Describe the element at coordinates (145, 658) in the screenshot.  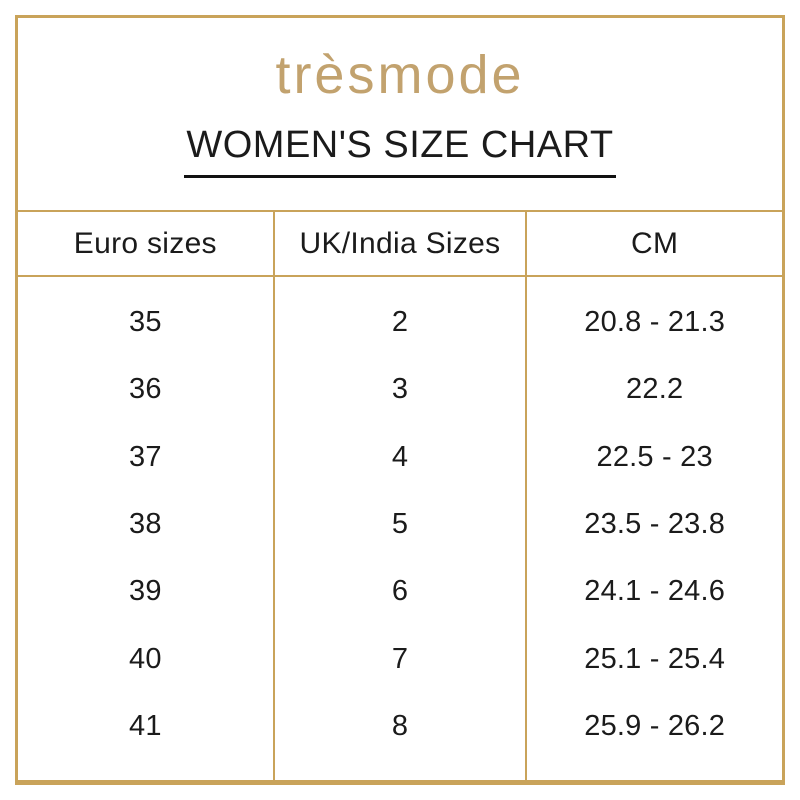
I see `table-cell: 40` at that location.